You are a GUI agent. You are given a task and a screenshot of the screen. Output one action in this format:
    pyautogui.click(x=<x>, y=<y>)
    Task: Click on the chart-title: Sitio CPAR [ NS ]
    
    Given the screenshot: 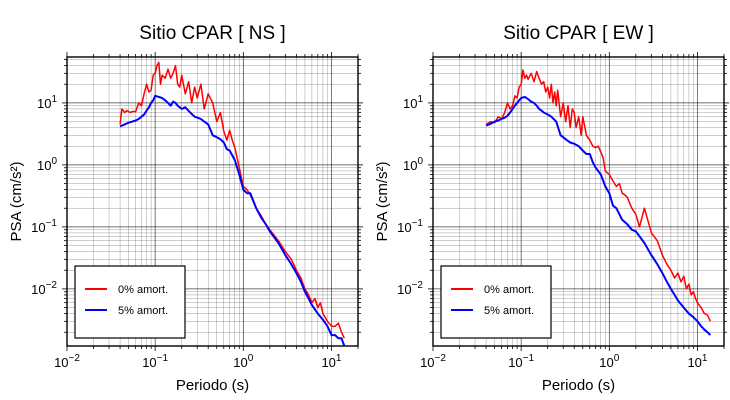 What is the action you would take?
    pyautogui.click(x=212, y=33)
    